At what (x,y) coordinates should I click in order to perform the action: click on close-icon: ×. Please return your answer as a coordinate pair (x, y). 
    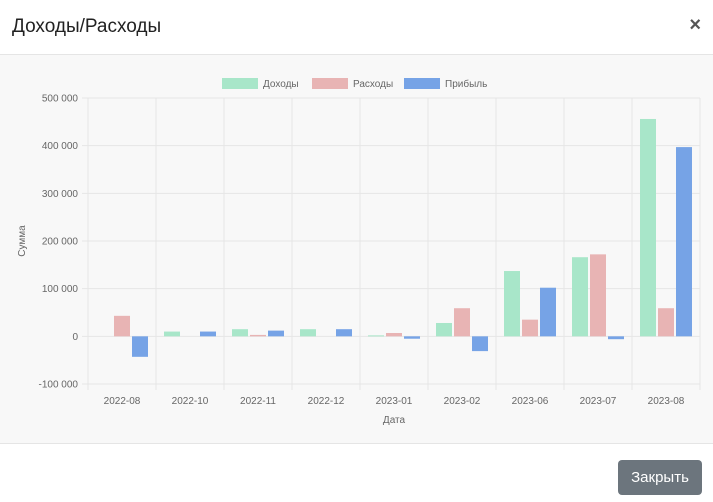
    Looking at the image, I should click on (695, 25).